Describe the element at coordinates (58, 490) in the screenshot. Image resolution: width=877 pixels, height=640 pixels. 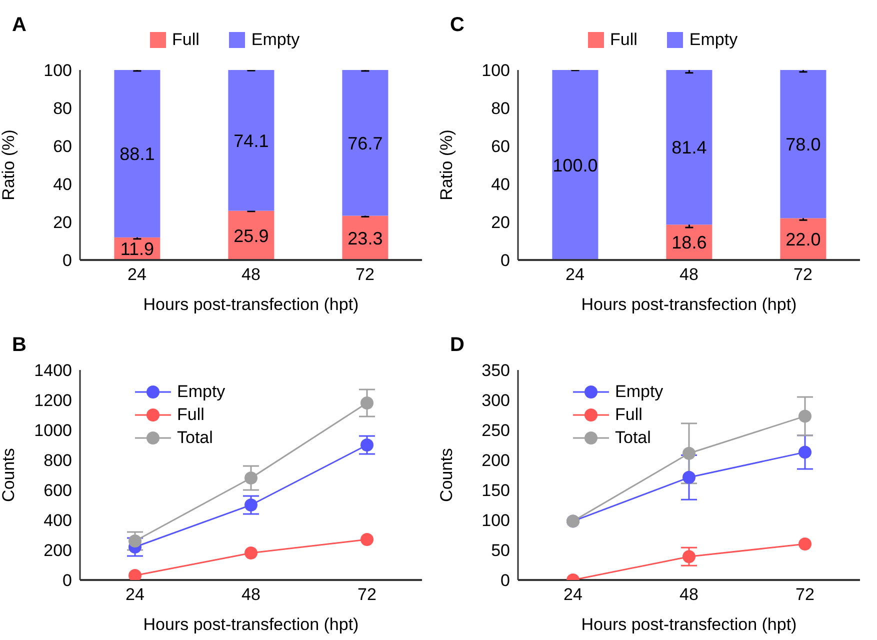
I see `y-tick-label: 600` at that location.